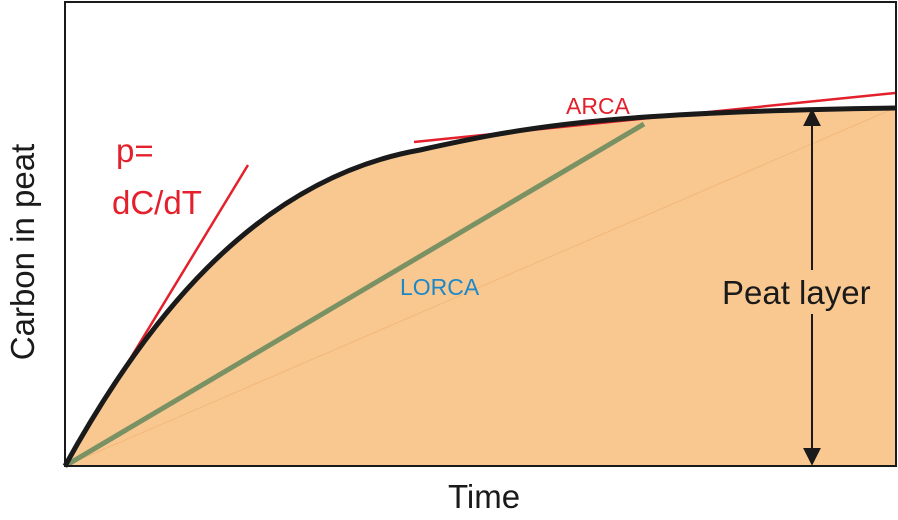 This screenshot has width=898, height=520. What do you see at coordinates (135, 150) in the screenshot?
I see `slope-label-line1: p=` at bounding box center [135, 150].